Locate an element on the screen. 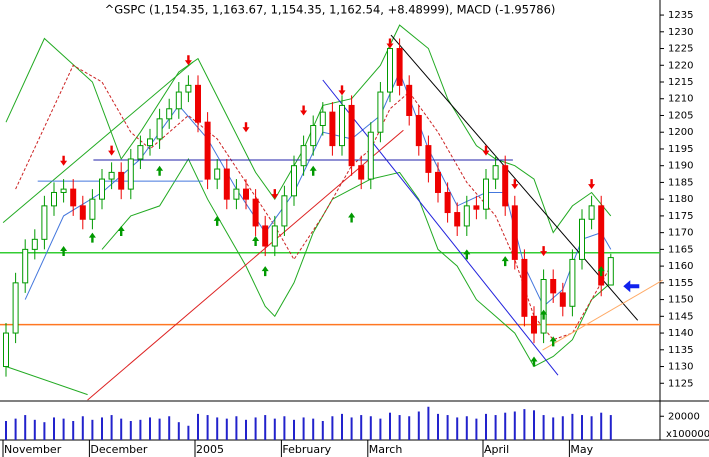 The image size is (709, 457). y-tick-label: 1145 is located at coordinates (680, 316).